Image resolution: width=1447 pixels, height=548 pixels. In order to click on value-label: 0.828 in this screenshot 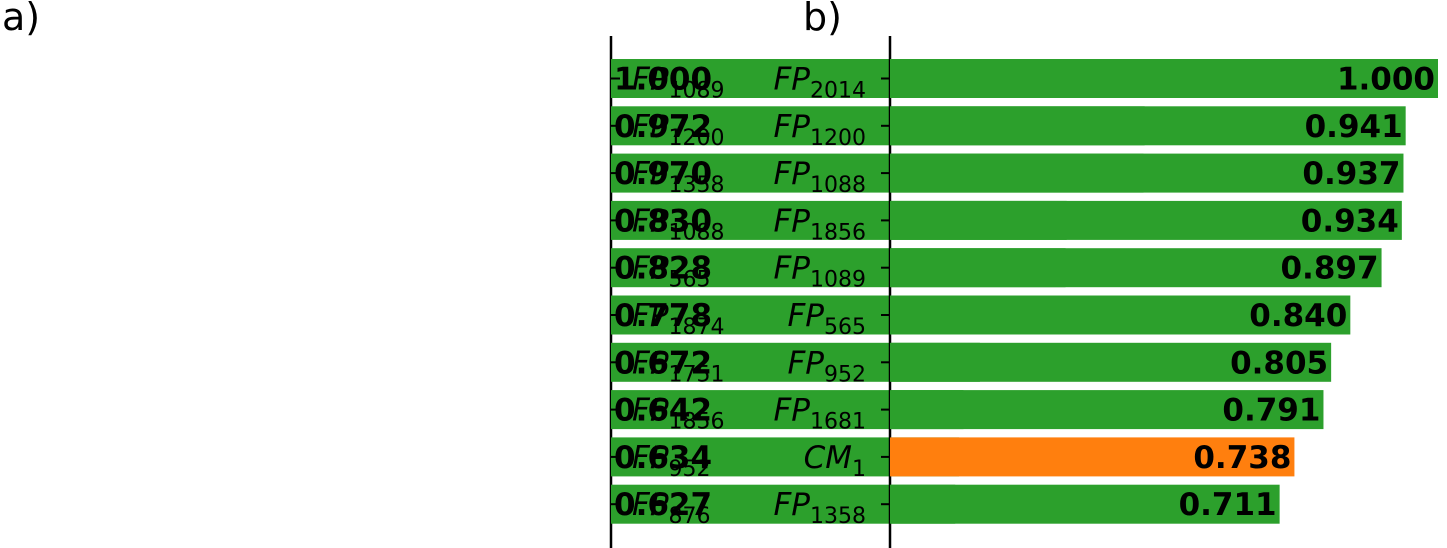, I will do `click(663, 269)`.